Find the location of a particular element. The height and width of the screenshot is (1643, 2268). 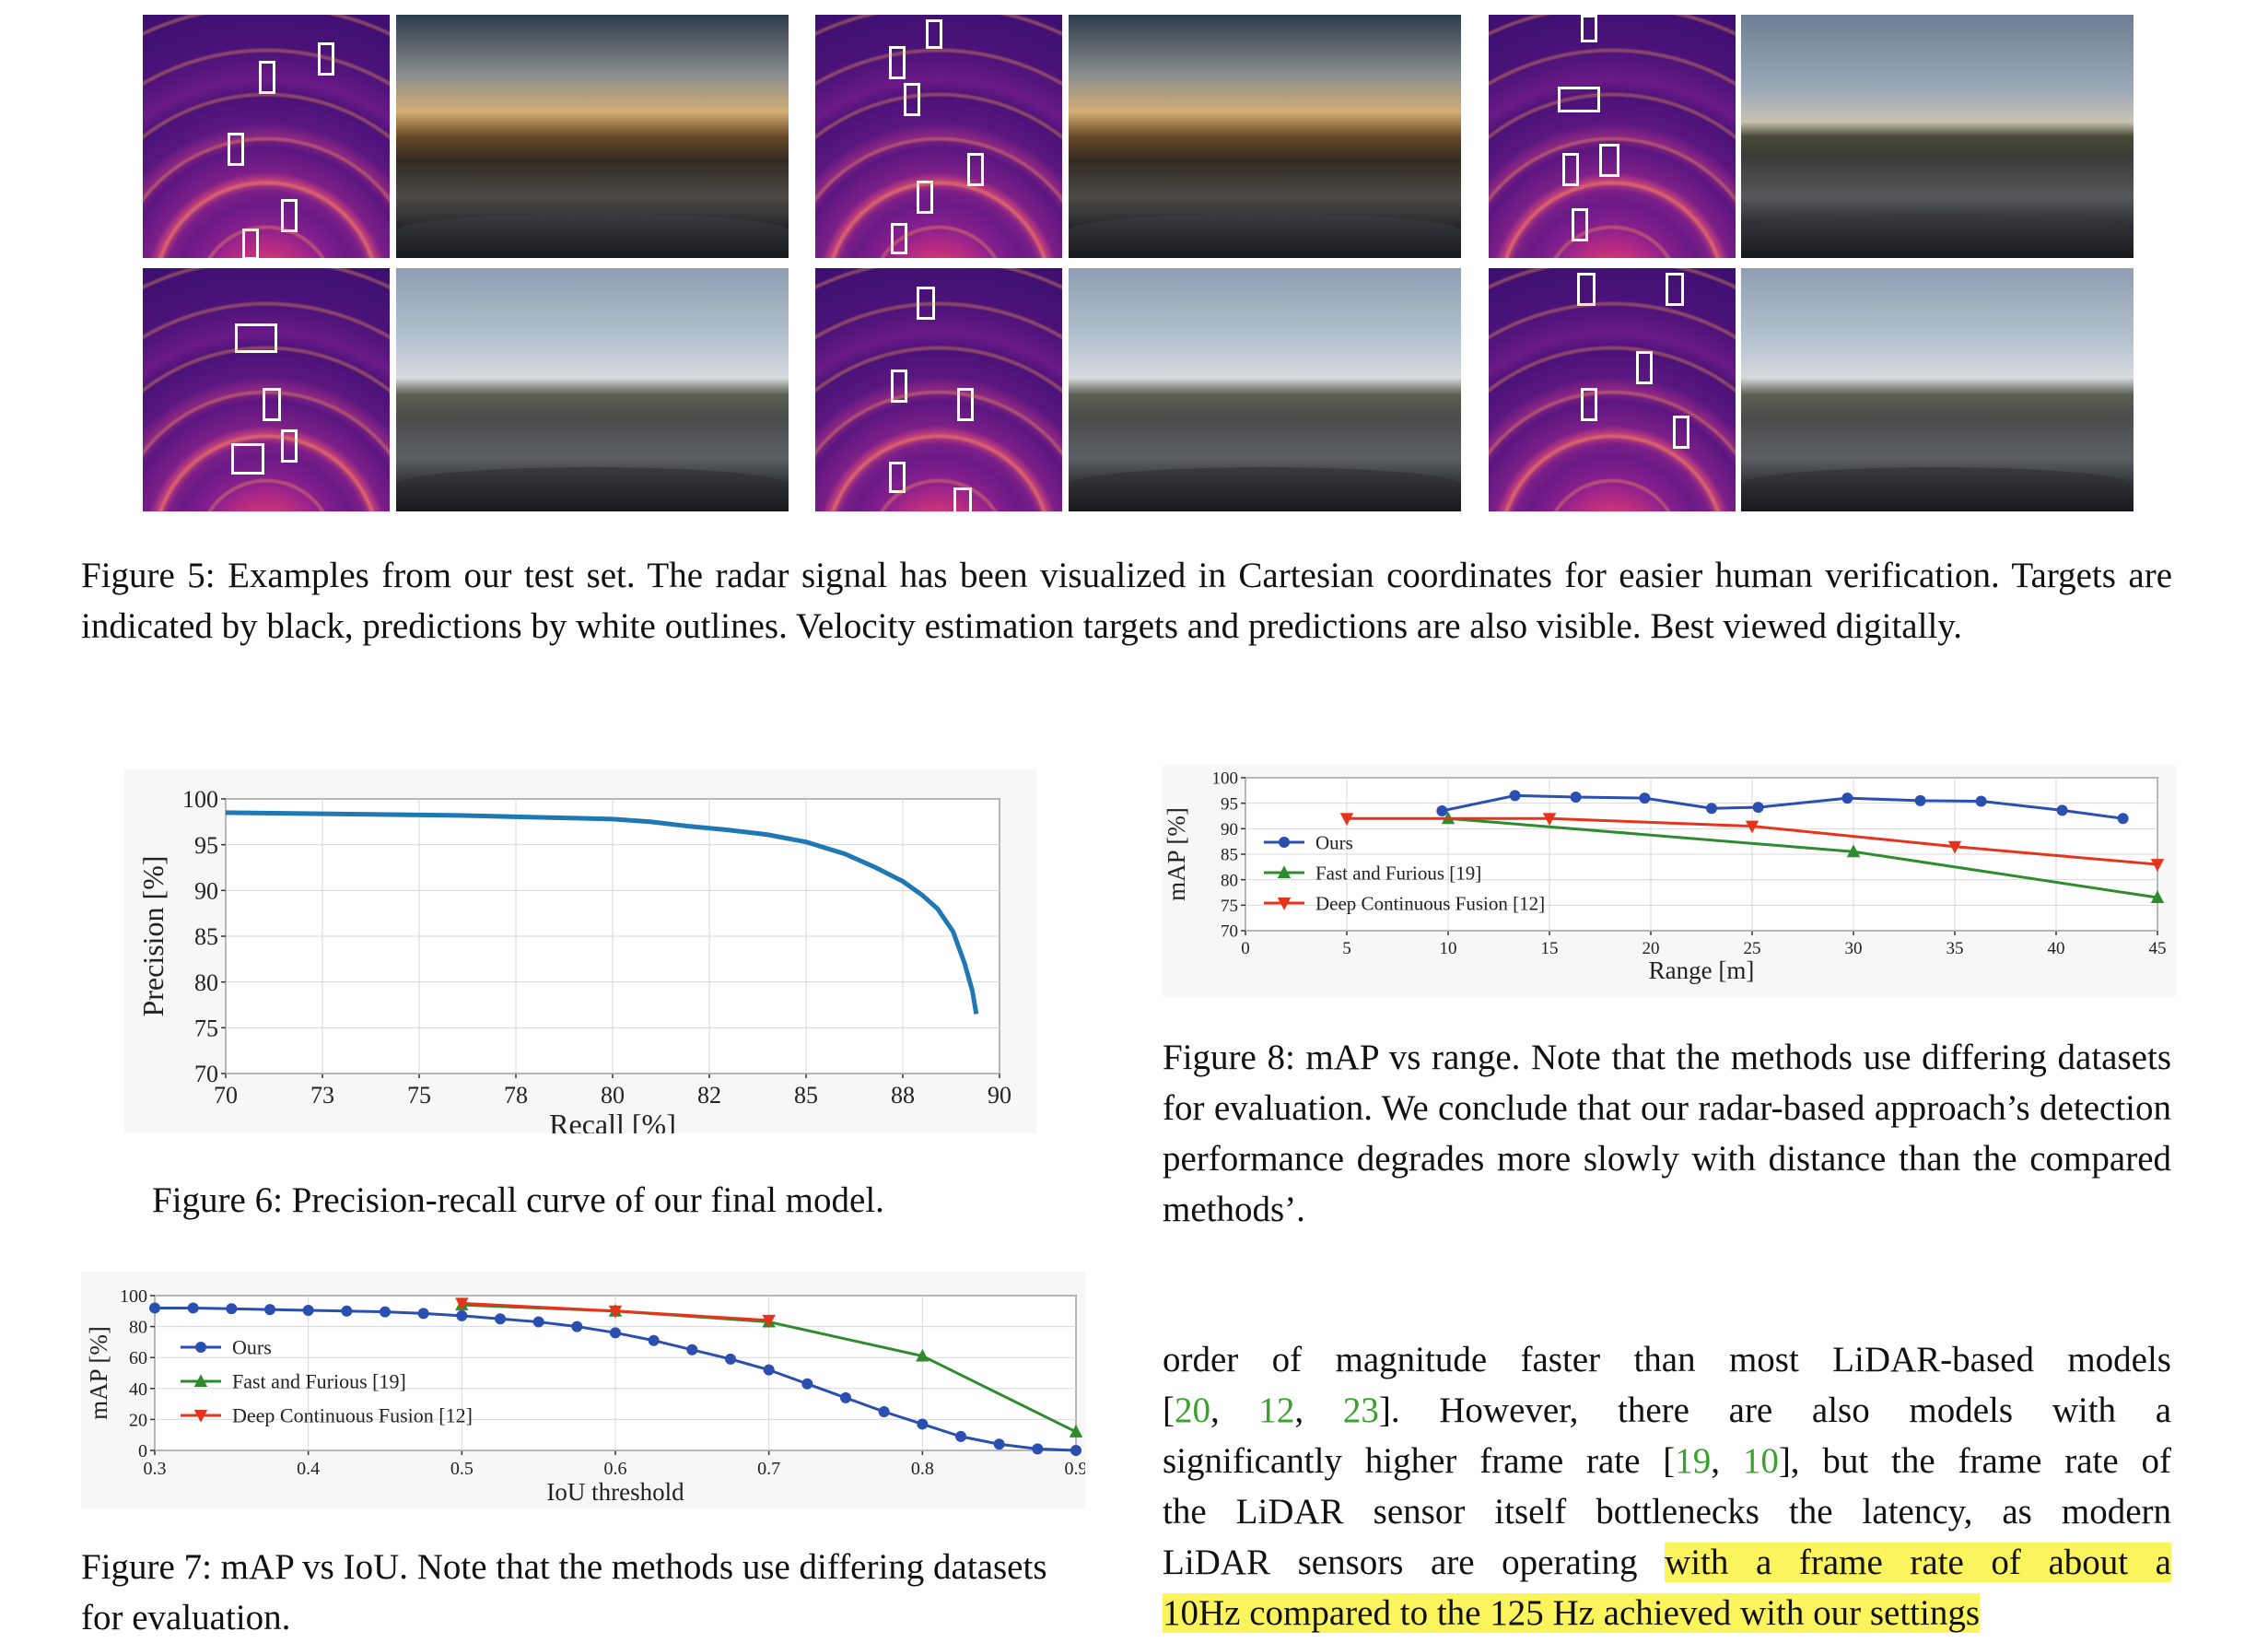

x-tick-label: 0.6 is located at coordinates (615, 1469).